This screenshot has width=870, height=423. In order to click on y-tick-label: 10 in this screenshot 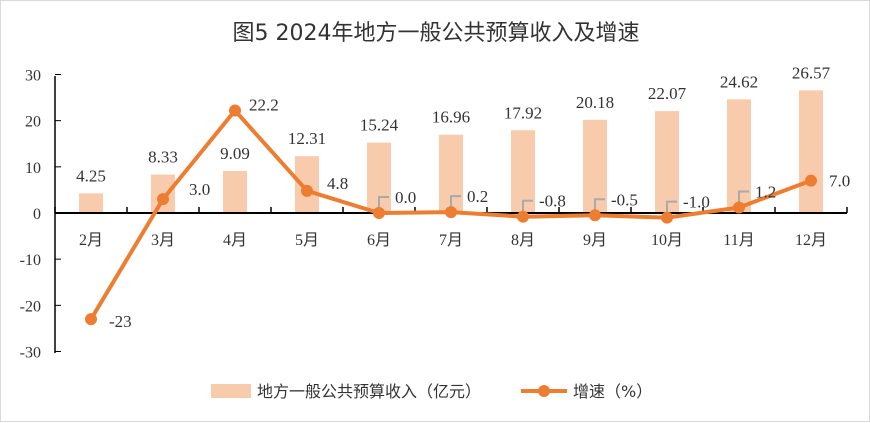, I will do `click(33, 168)`.